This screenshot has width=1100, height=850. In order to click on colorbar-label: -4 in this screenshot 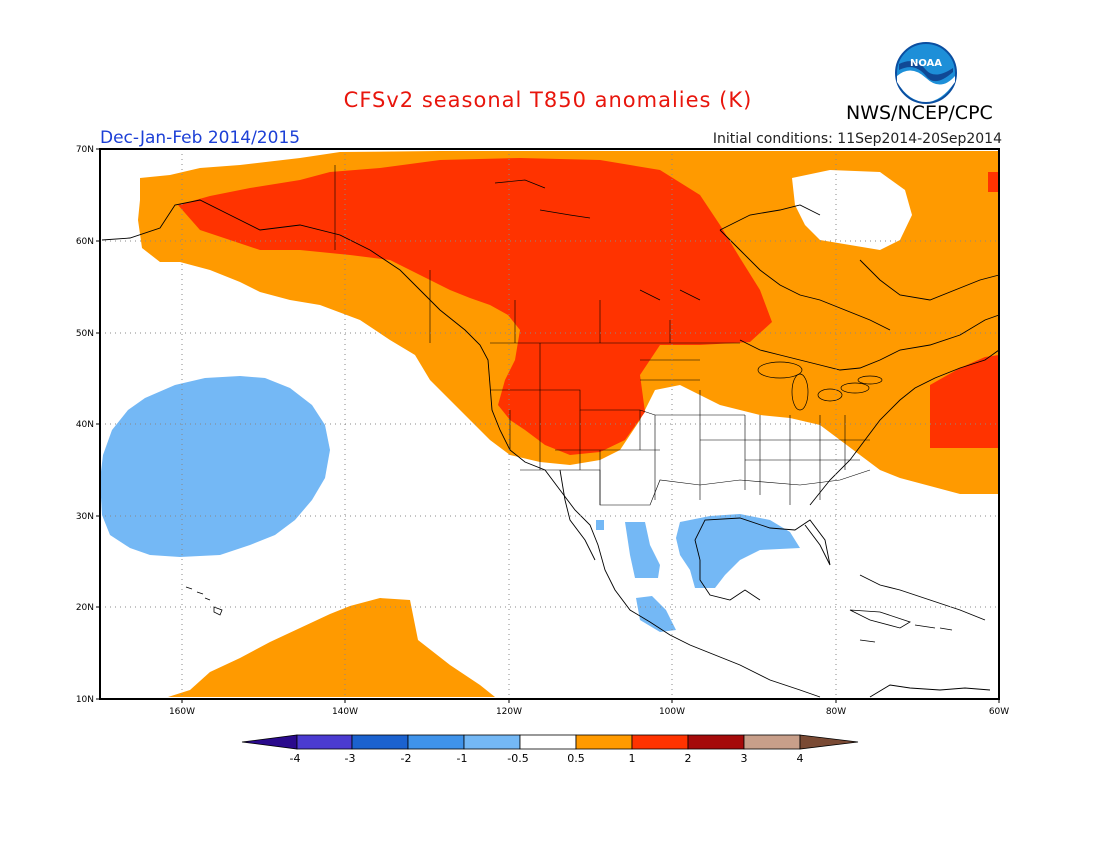, I will do `click(295, 758)`.